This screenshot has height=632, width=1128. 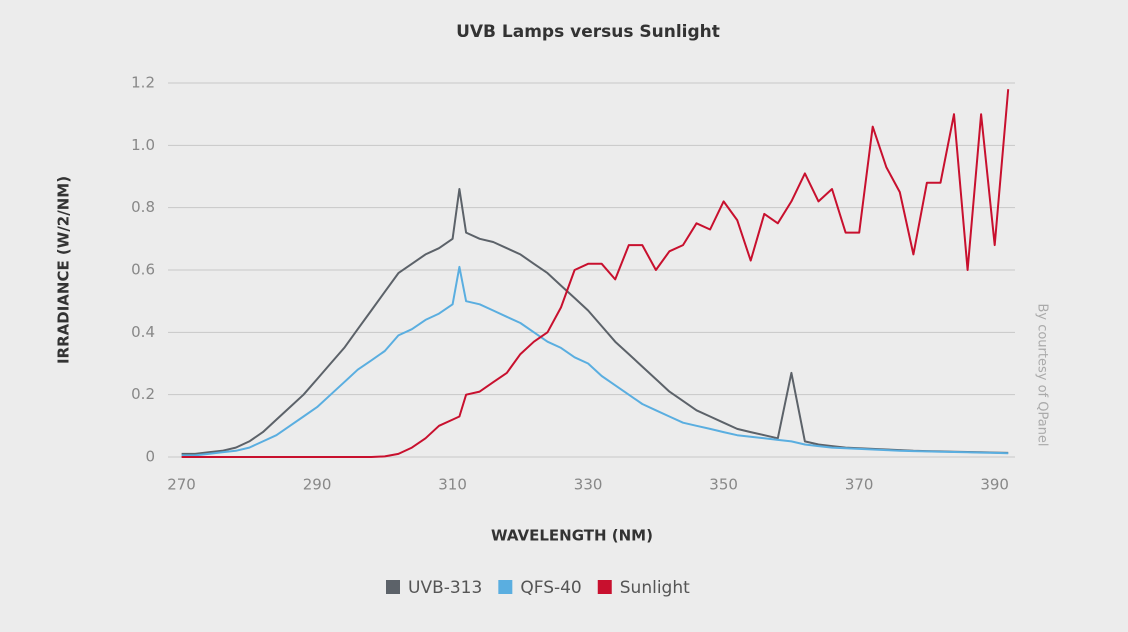 I want to click on x-tick-label: 270, so click(x=181, y=485).